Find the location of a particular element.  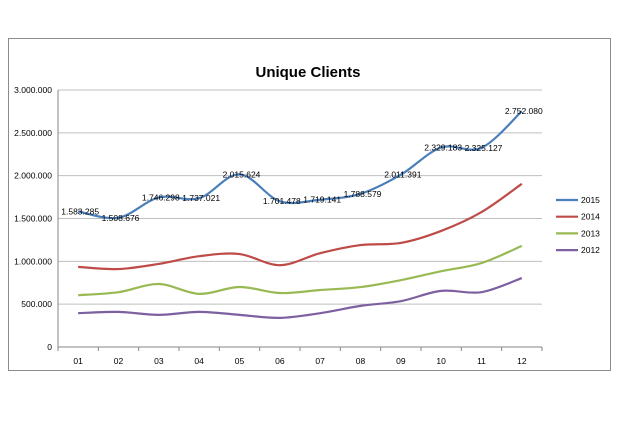

x-tick-label: 12 is located at coordinates (522, 361).